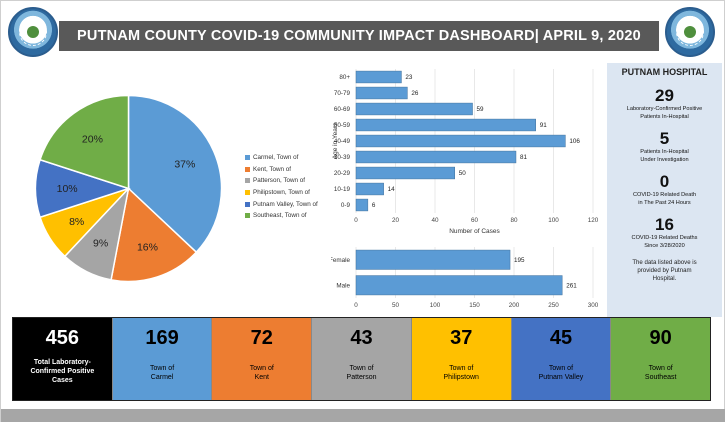 This screenshot has height=422, width=725. Describe the element at coordinates (561, 359) in the screenshot. I see `tile-putnam-valley: 45 Town of Putnam Valley` at that location.